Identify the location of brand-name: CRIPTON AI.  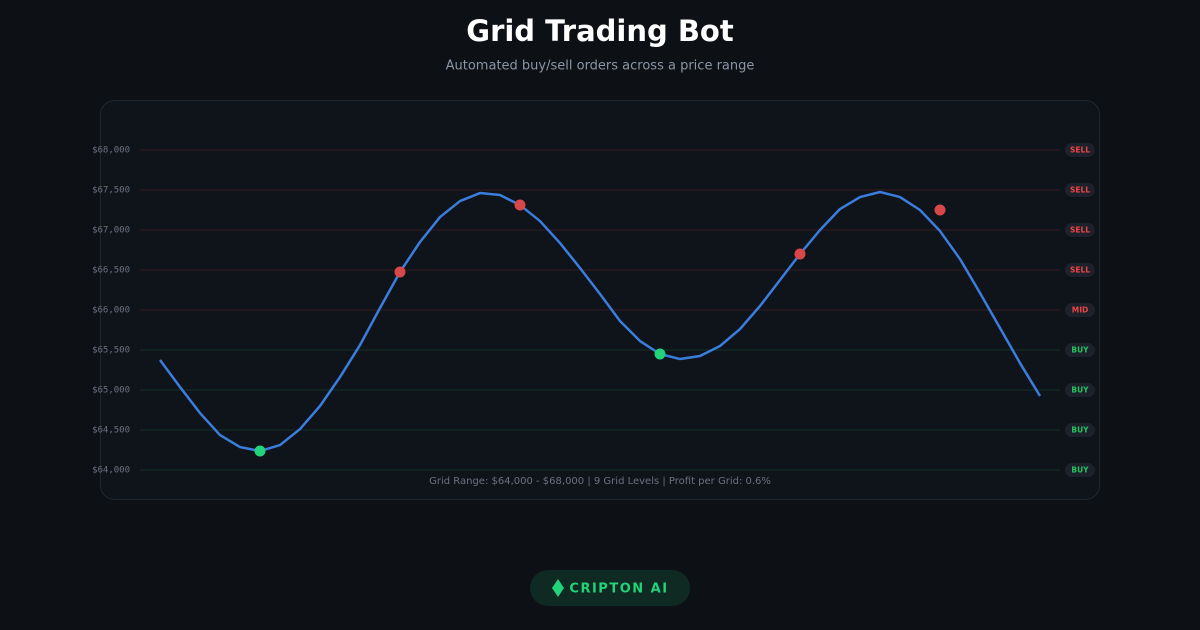
(618, 589).